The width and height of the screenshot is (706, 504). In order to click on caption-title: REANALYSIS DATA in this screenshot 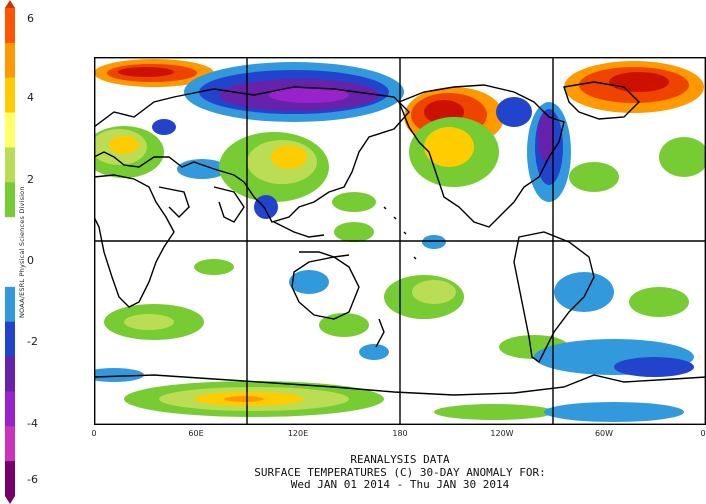, I will do `click(400, 459)`.